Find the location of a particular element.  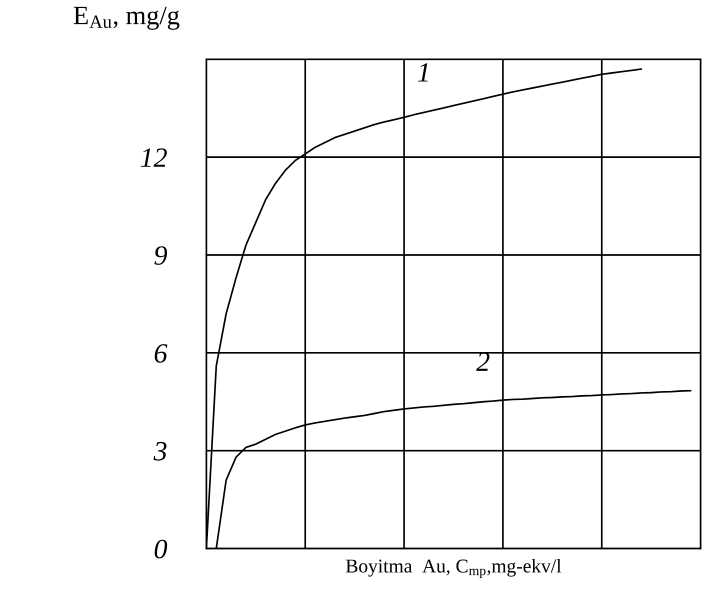

y-tick-label: 6 is located at coordinates (161, 353).